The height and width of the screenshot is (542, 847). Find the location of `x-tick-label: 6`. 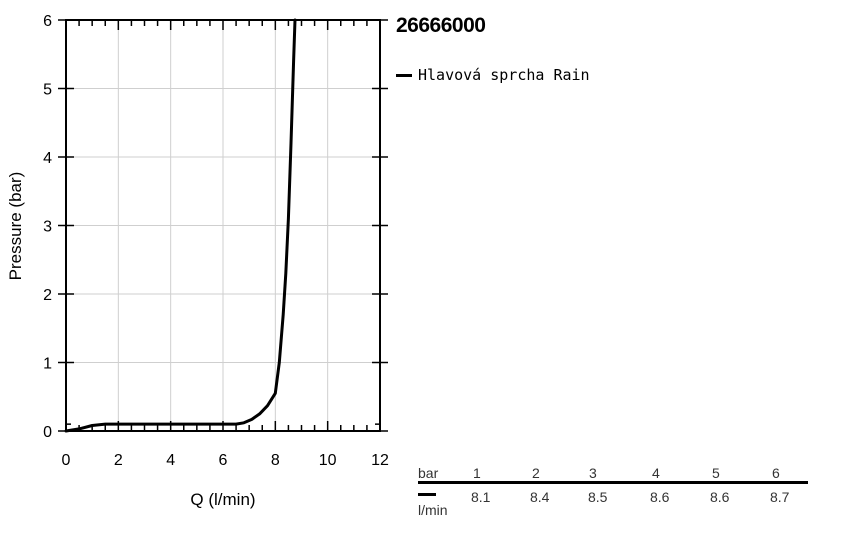

x-tick-label: 6 is located at coordinates (223, 460).